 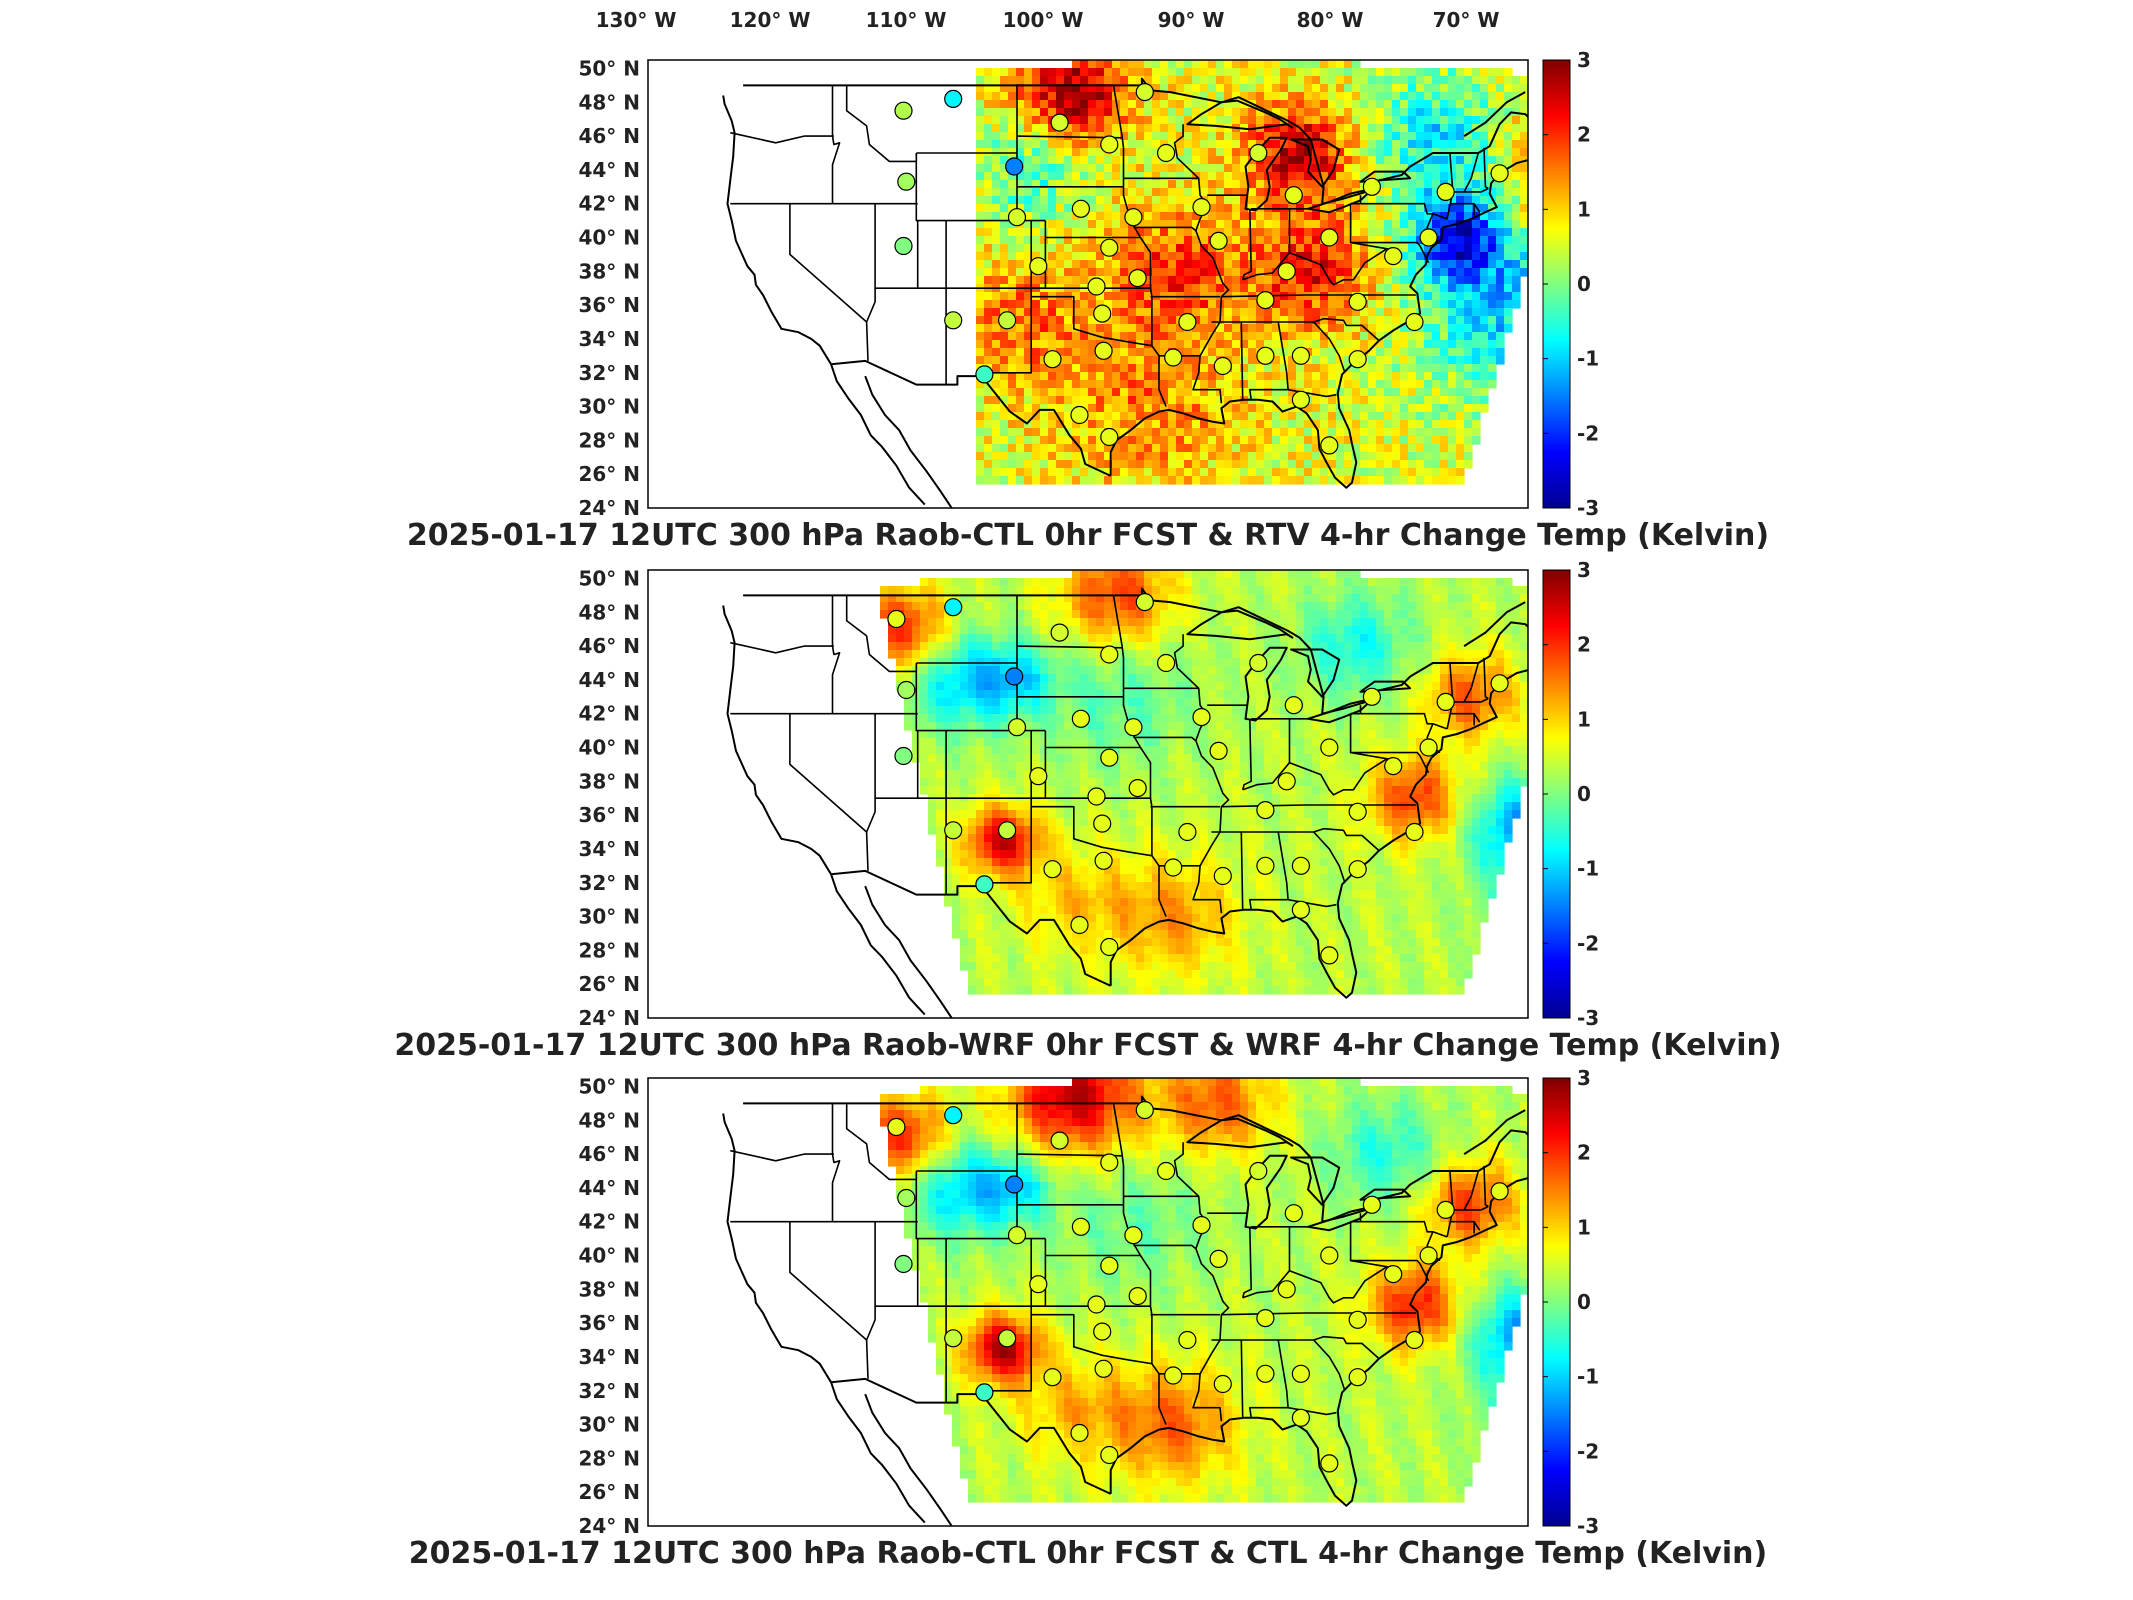 I want to click on latitude-label: 44° N, so click(x=609, y=1188).